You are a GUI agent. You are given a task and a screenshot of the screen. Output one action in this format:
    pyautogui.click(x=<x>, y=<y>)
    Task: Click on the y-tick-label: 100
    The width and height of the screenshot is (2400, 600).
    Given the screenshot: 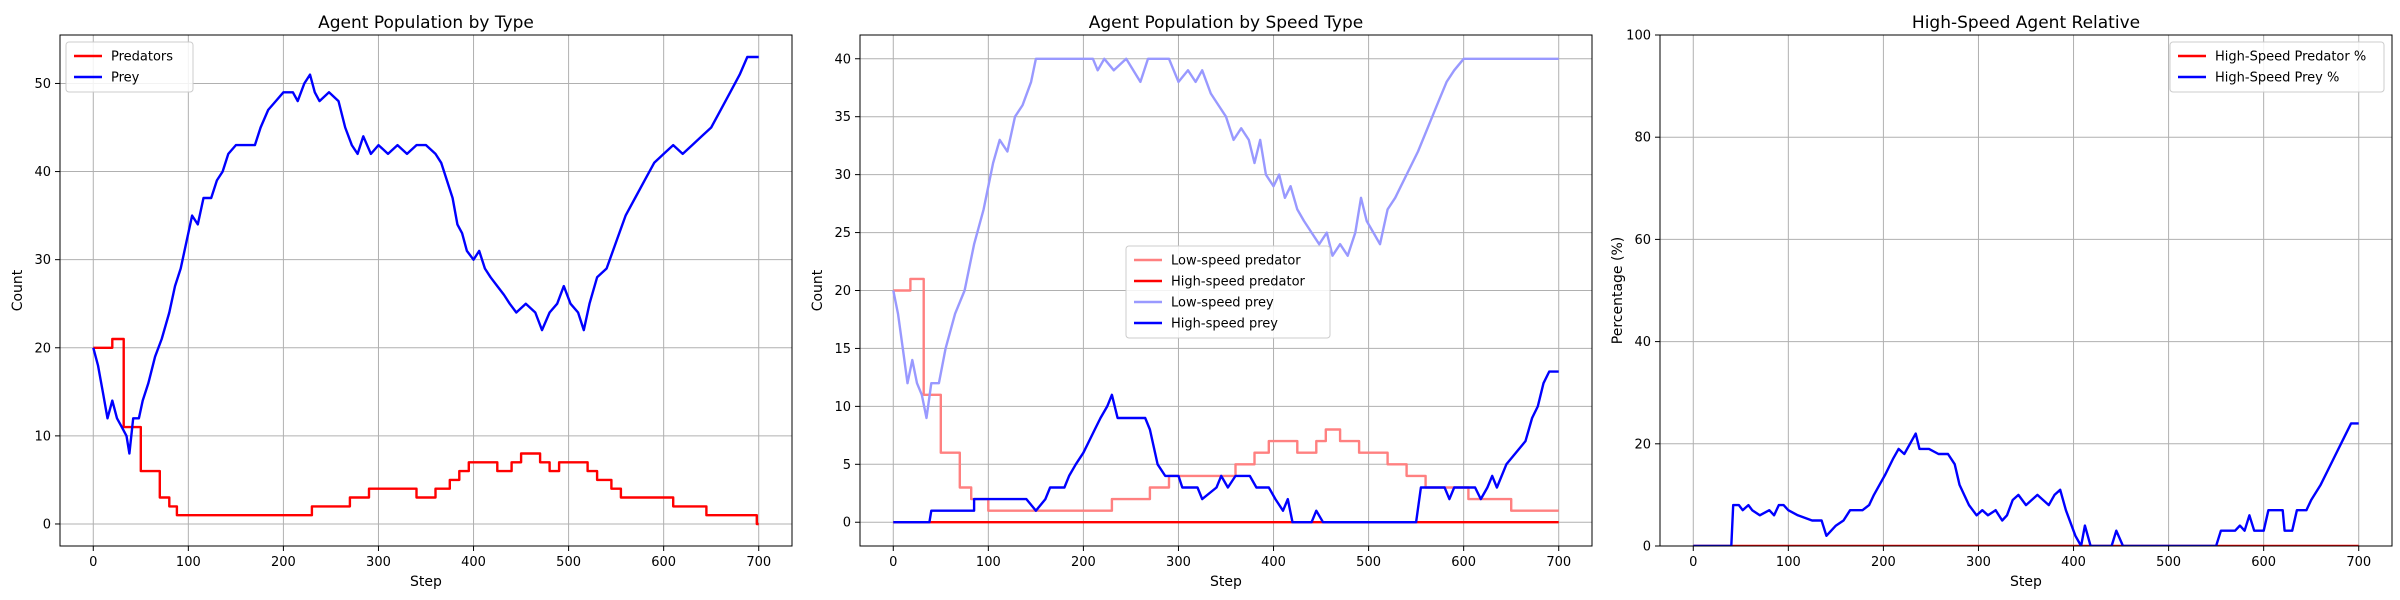 What is the action you would take?
    pyautogui.click(x=1638, y=36)
    